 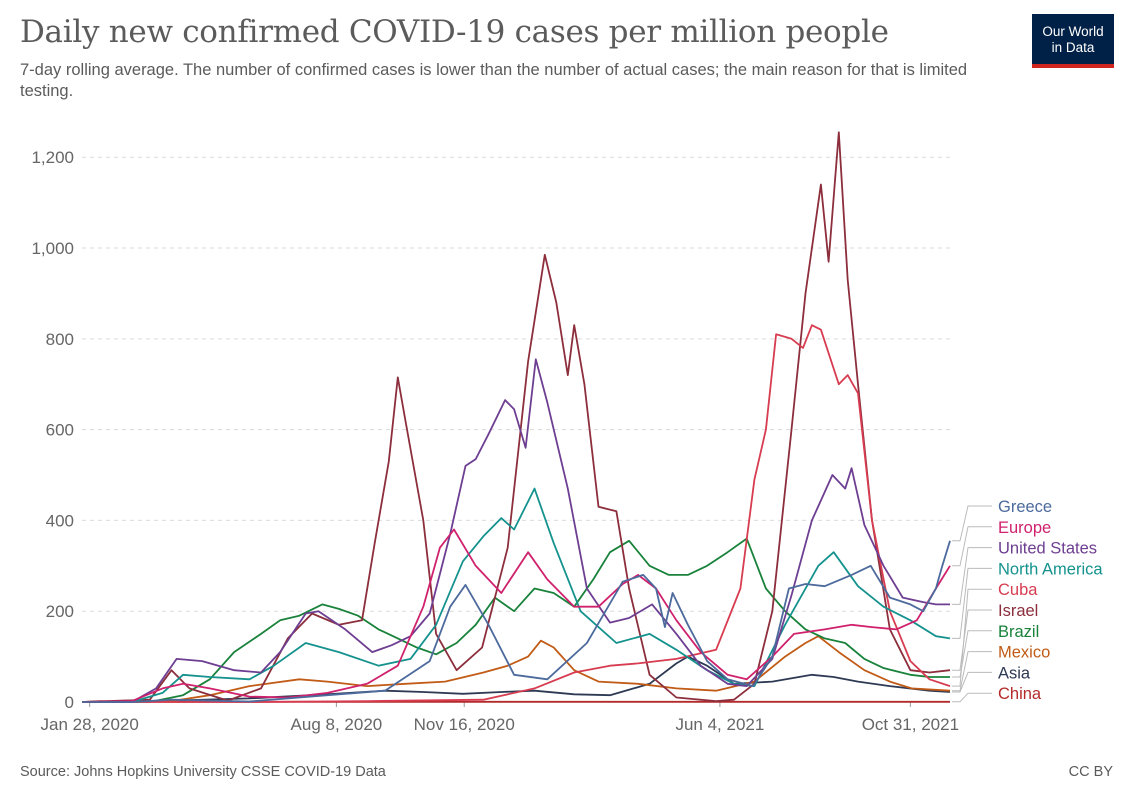 What do you see at coordinates (52, 157) in the screenshot?
I see `y-tick-label: 1,200` at bounding box center [52, 157].